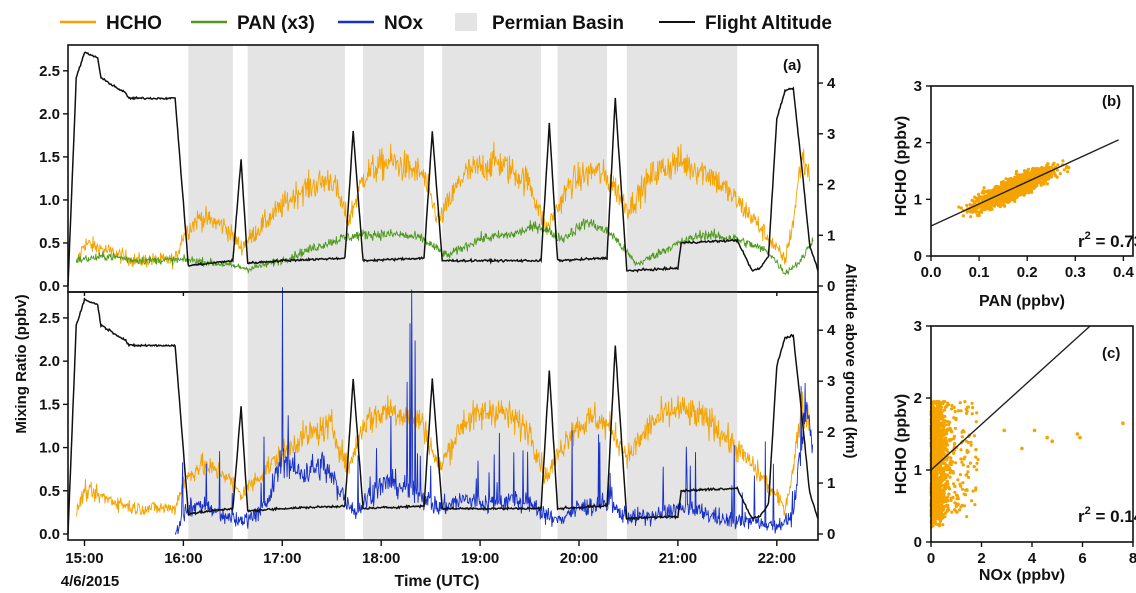 This screenshot has width=1136, height=593. What do you see at coordinates (1107, 515) in the screenshot?
I see `panel-c-r2: r2 = 0.14` at bounding box center [1107, 515].